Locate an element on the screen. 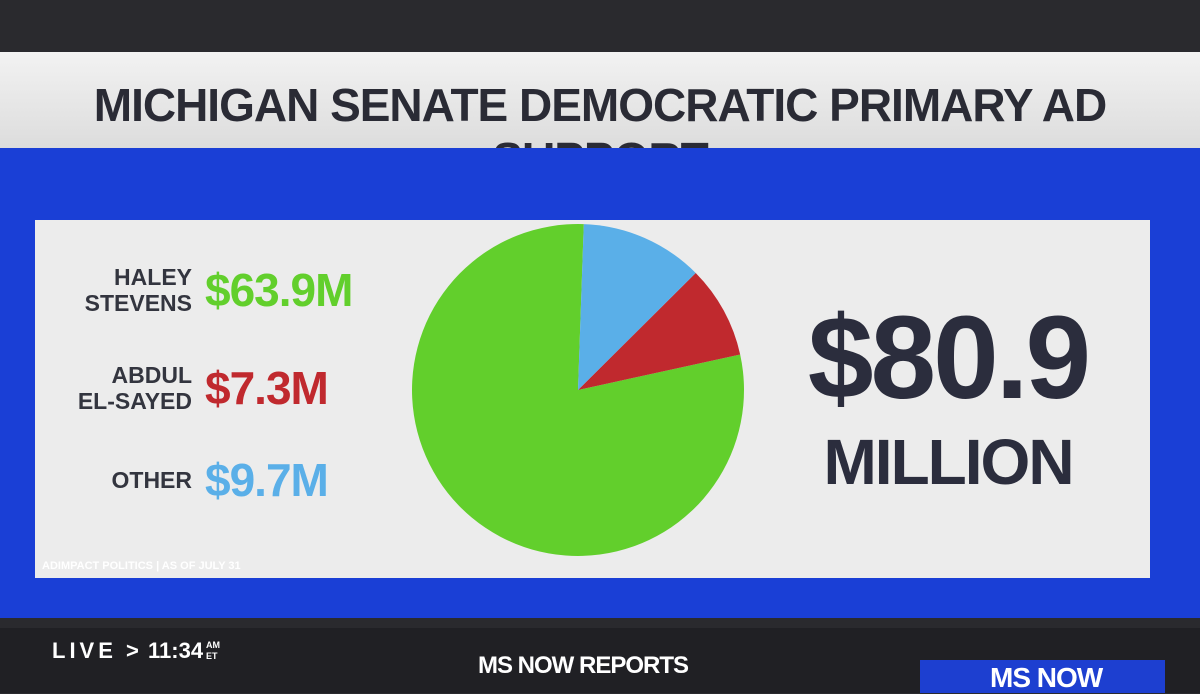  legend-name: ABDUL EL-SAYED is located at coordinates (134, 388).